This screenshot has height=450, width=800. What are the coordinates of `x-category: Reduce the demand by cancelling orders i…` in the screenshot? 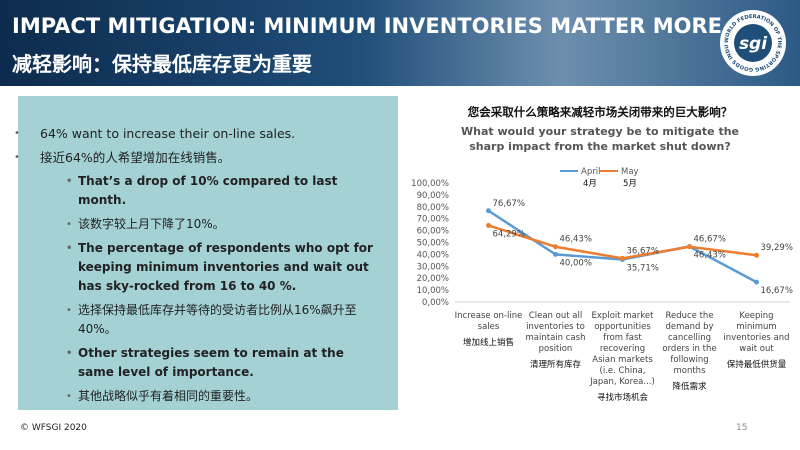 It's located at (690, 352).